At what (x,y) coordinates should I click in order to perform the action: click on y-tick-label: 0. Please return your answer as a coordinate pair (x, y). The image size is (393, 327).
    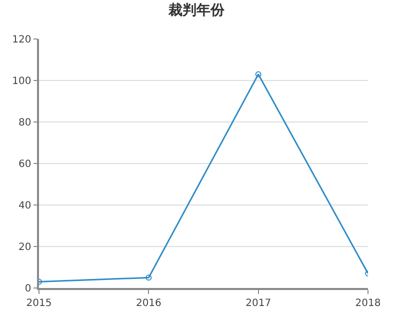
    Looking at the image, I should click on (28, 289).